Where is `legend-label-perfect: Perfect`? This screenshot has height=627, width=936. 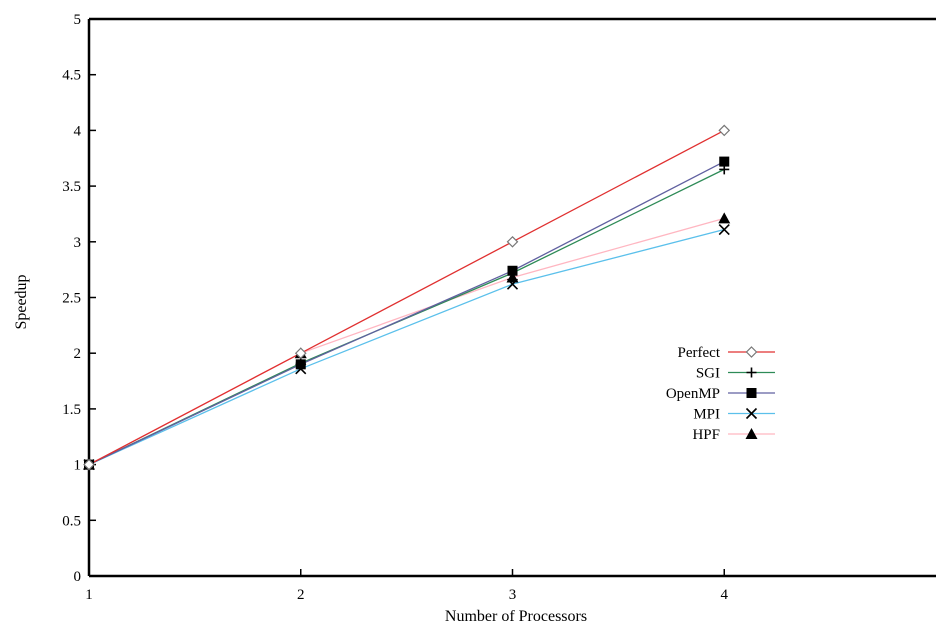
legend-label-perfect: Perfect is located at coordinates (699, 353).